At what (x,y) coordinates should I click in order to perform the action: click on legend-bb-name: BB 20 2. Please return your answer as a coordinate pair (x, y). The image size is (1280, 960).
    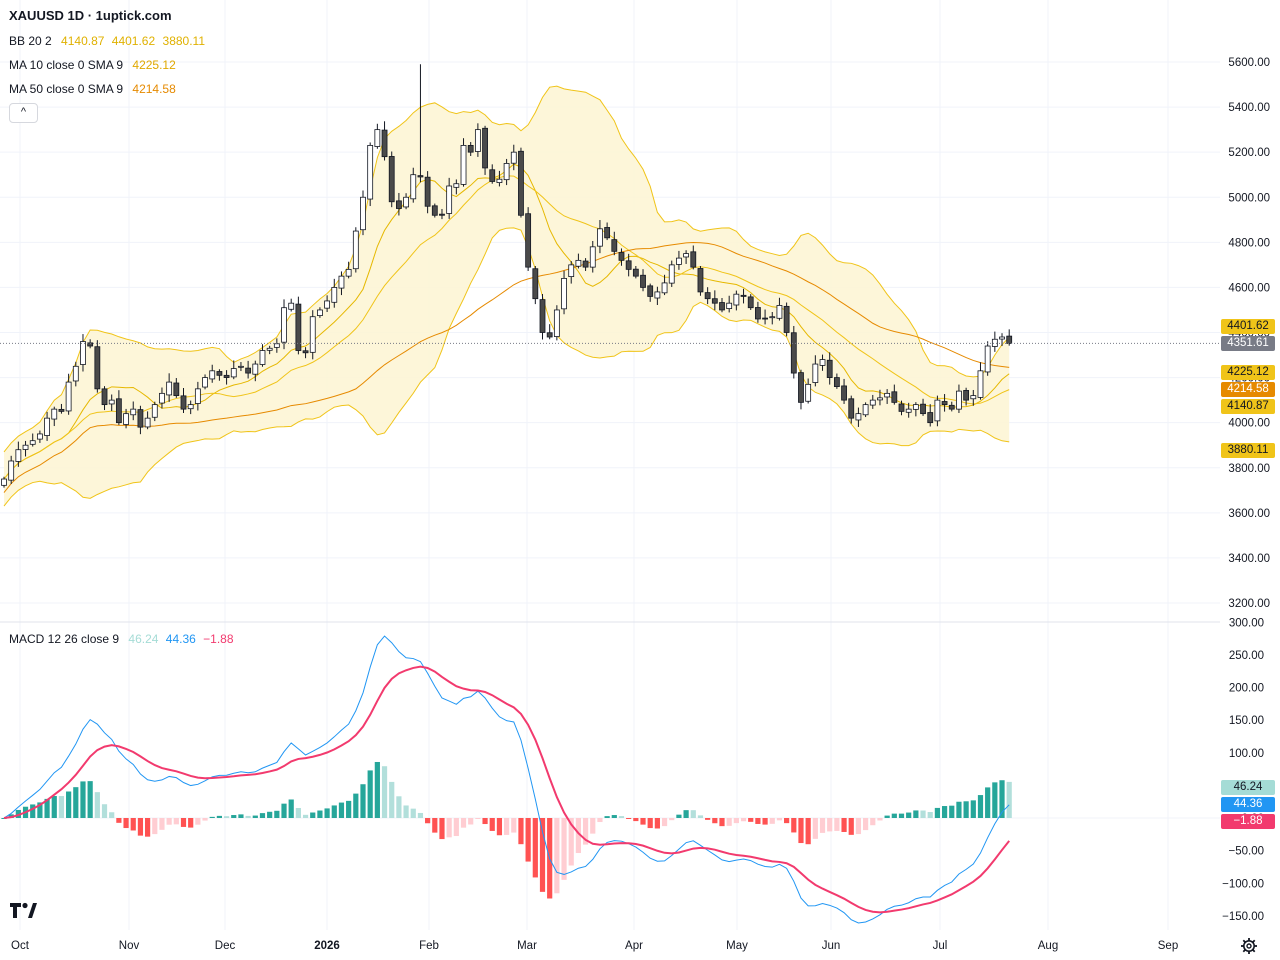
    Looking at the image, I should click on (30, 41).